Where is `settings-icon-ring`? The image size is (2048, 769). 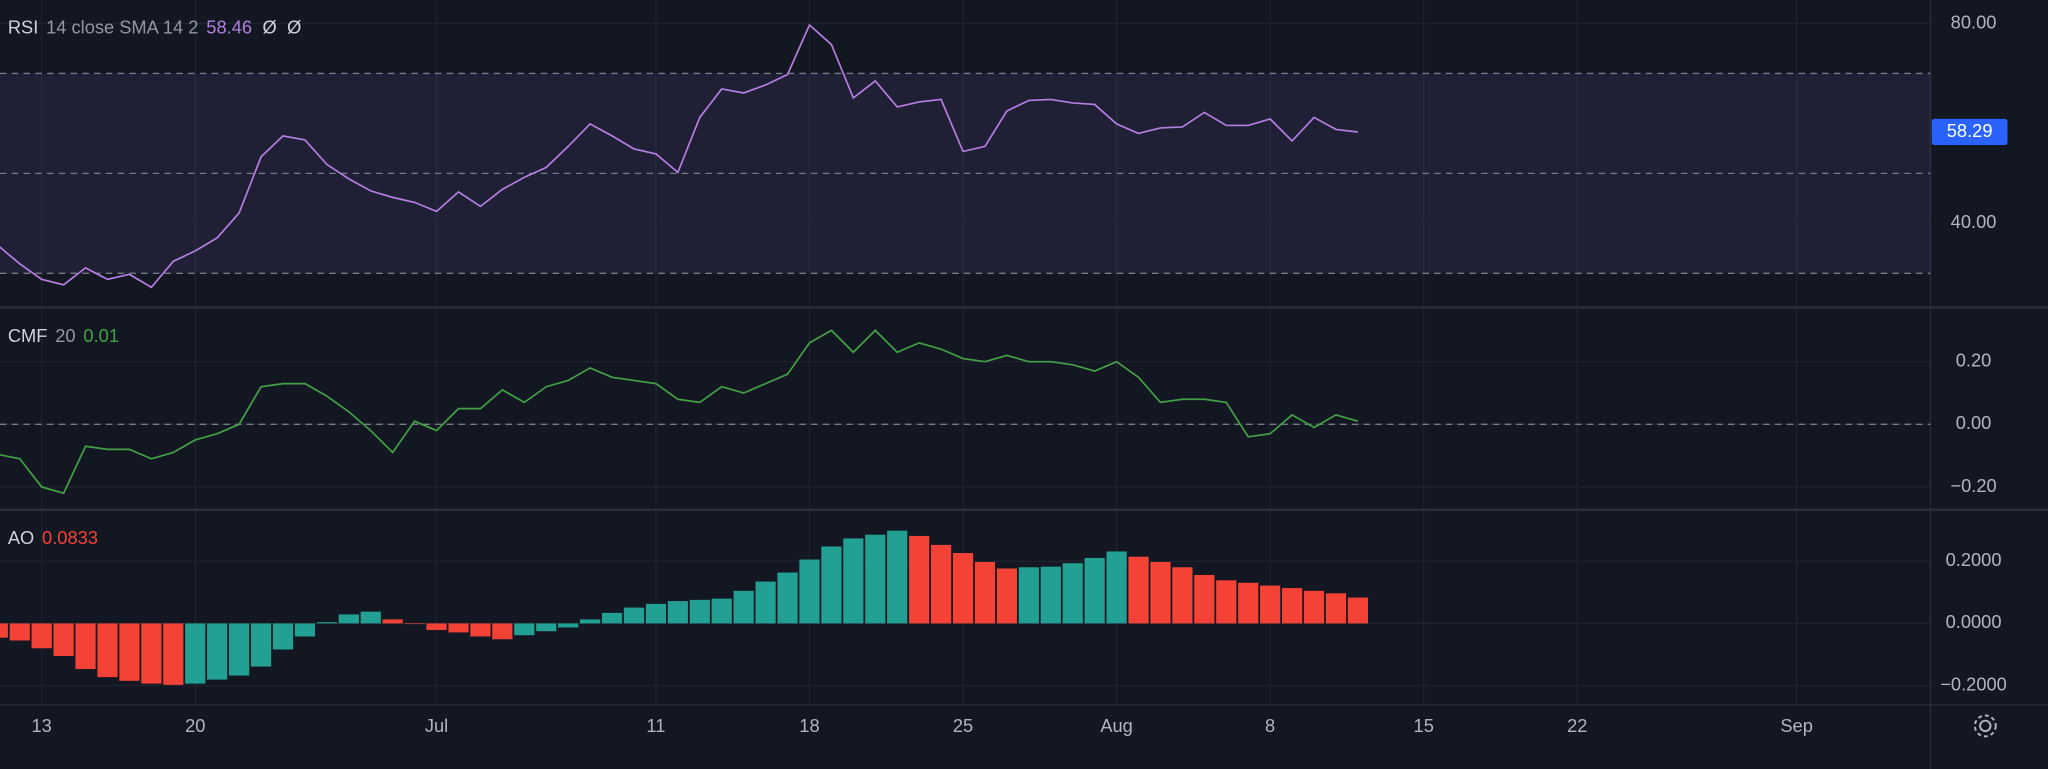 settings-icon-ring is located at coordinates (1985, 726).